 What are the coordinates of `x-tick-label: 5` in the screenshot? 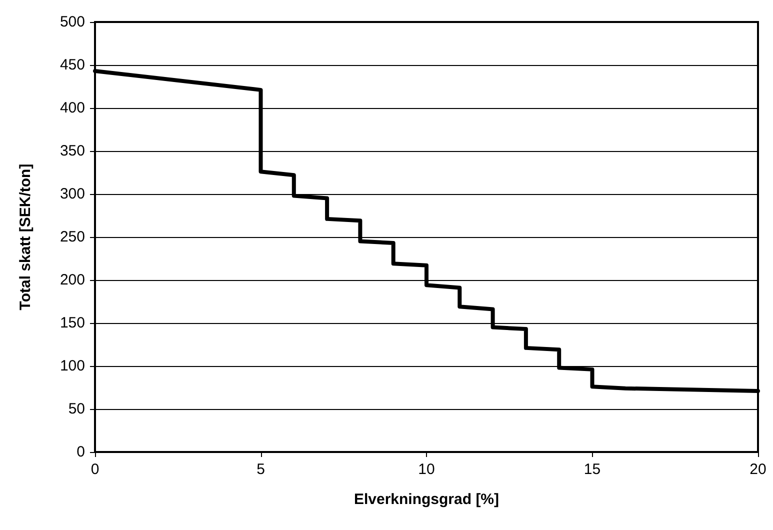 It's located at (260, 469).